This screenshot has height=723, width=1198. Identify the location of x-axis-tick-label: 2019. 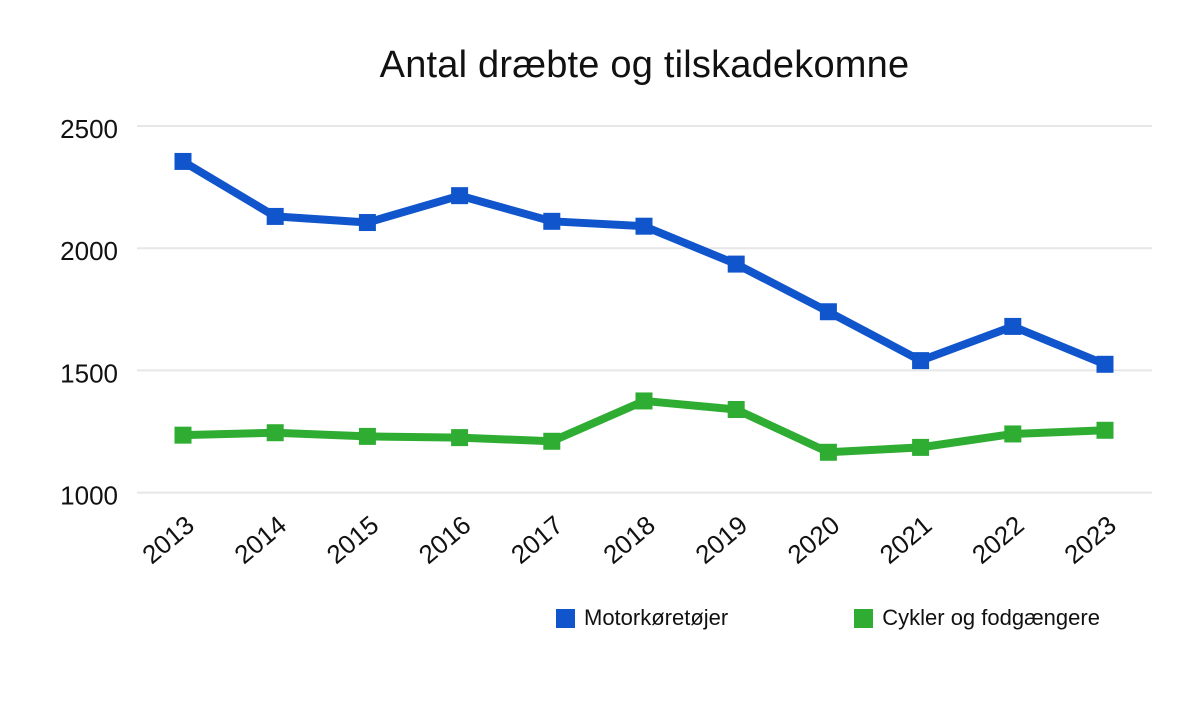
(721, 540).